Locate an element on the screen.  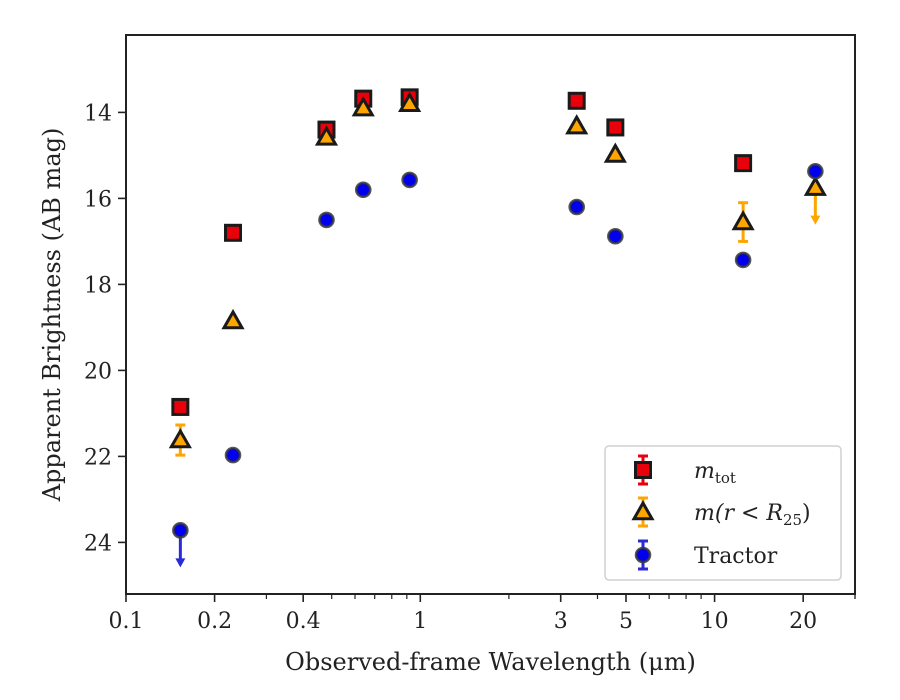
x-tick-label: 1 is located at coordinates (420, 621).